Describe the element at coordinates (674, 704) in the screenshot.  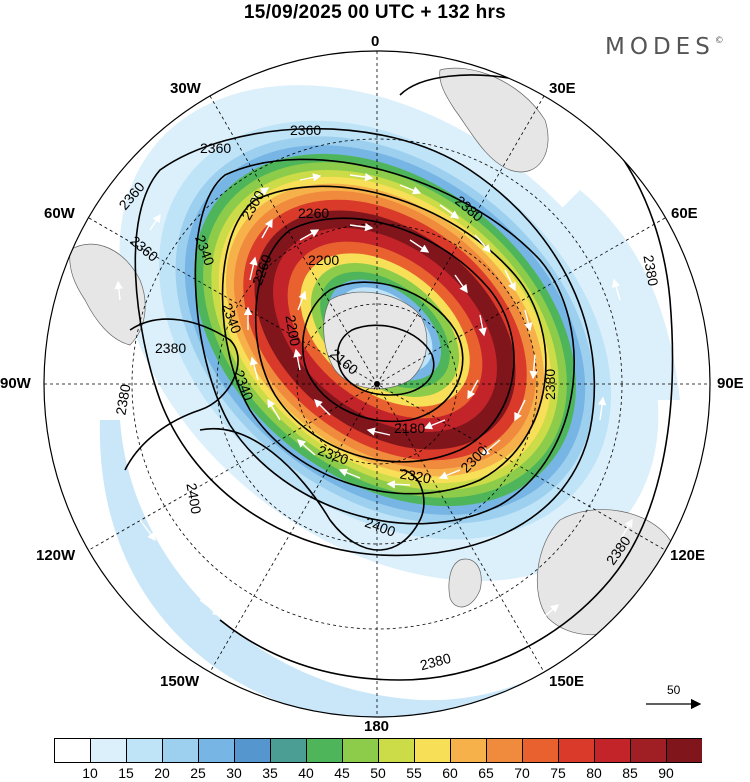
I see `reference-vector` at that location.